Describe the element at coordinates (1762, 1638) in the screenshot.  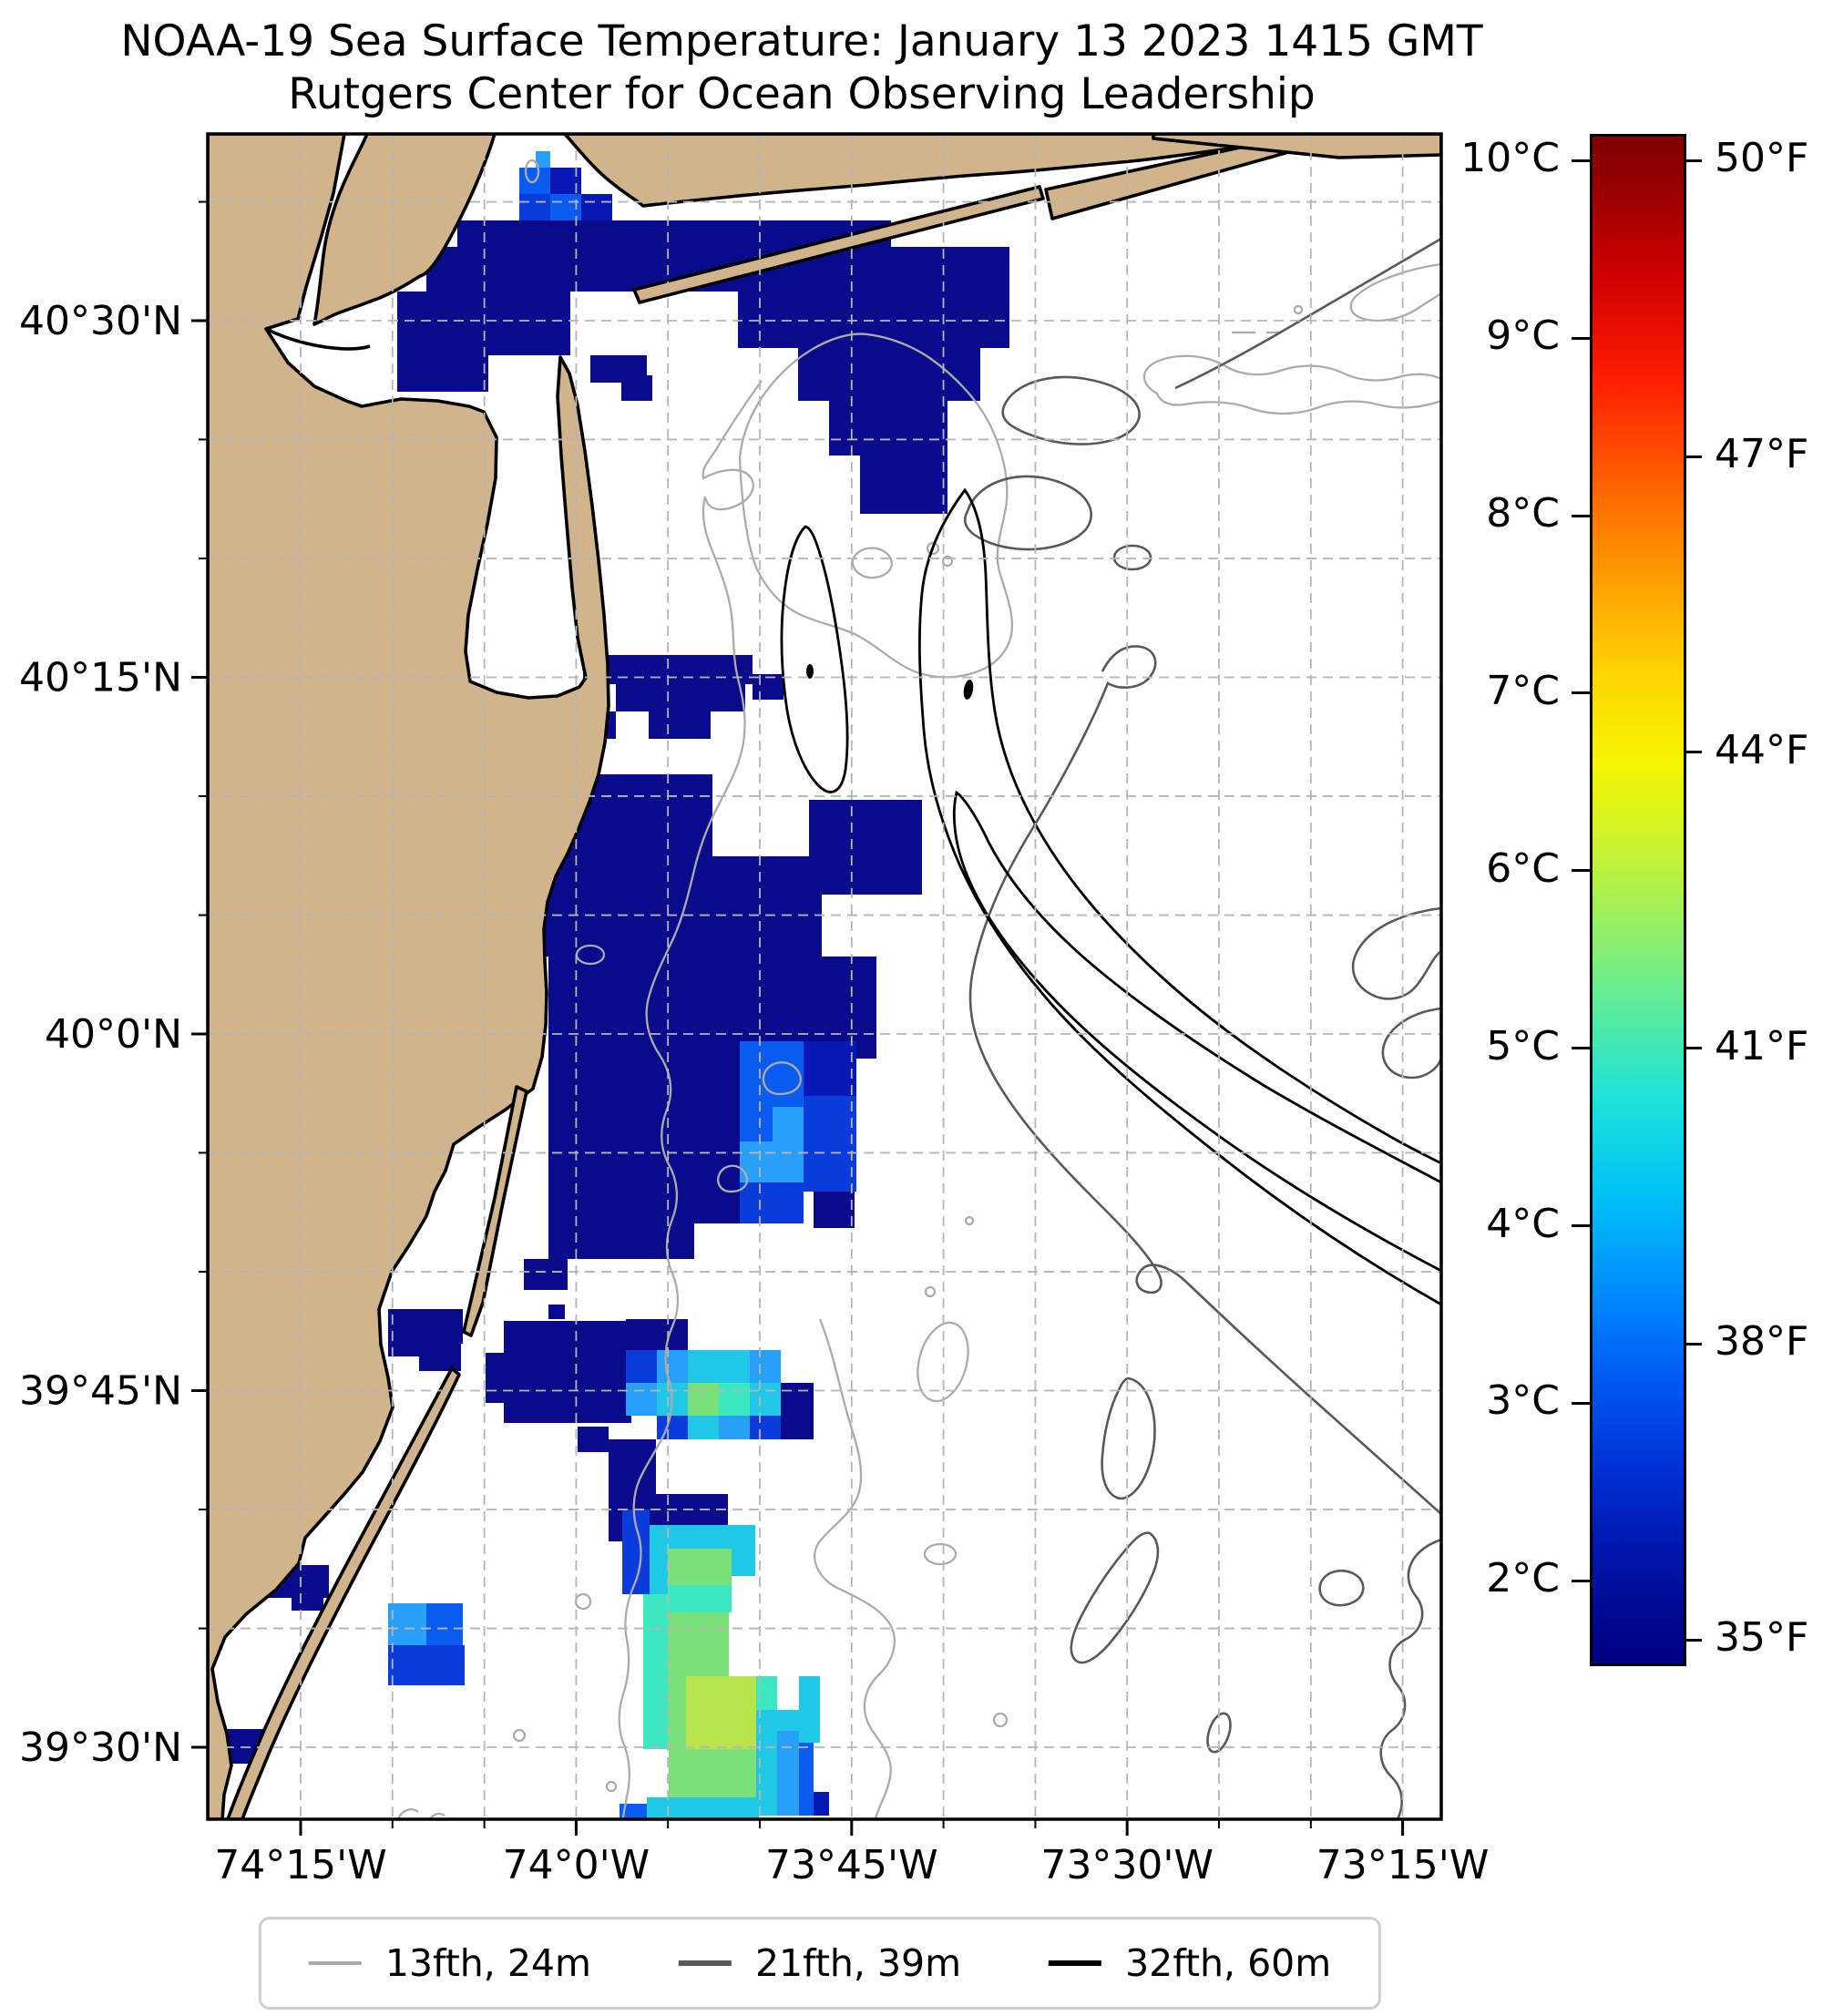
I see `colorbar-fahrenheit-label: 35°F` at that location.